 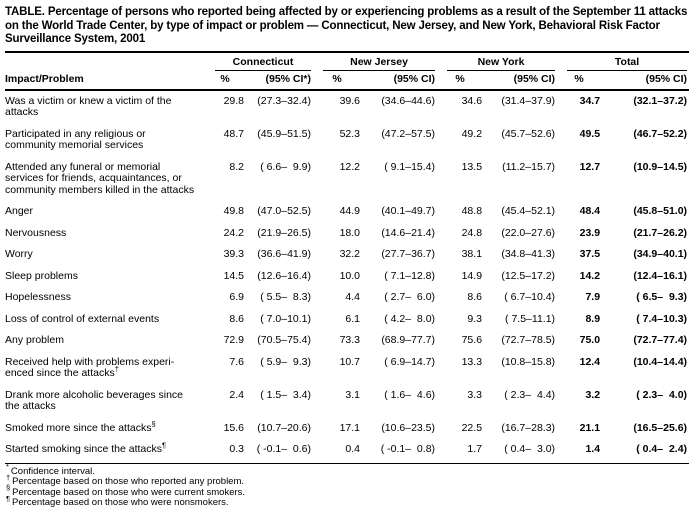 I want to click on total-pct-header: %, so click(x=581, y=80).